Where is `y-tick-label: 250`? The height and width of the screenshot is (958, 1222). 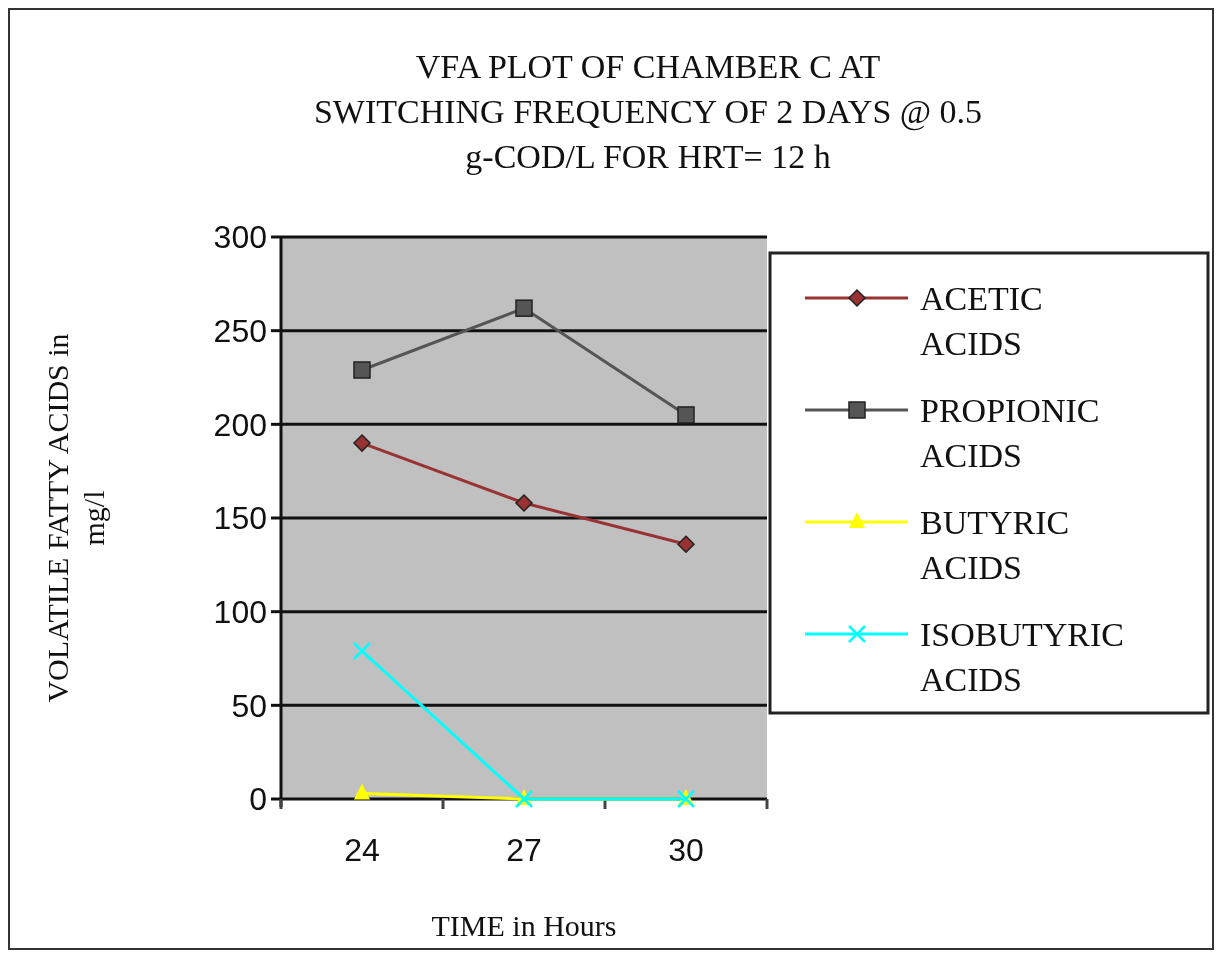
y-tick-label: 250 is located at coordinates (240, 330).